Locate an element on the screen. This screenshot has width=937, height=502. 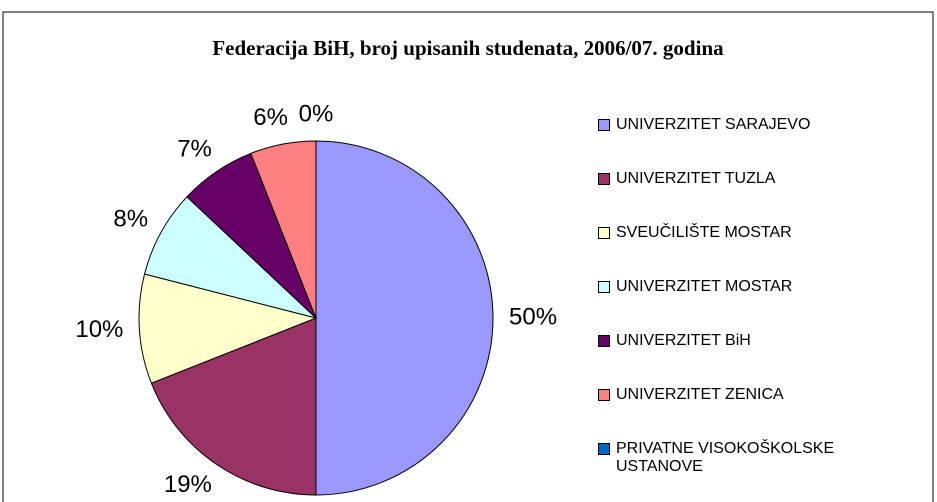
legend-entry: UNIVERZITET MOSTAR is located at coordinates (758, 287).